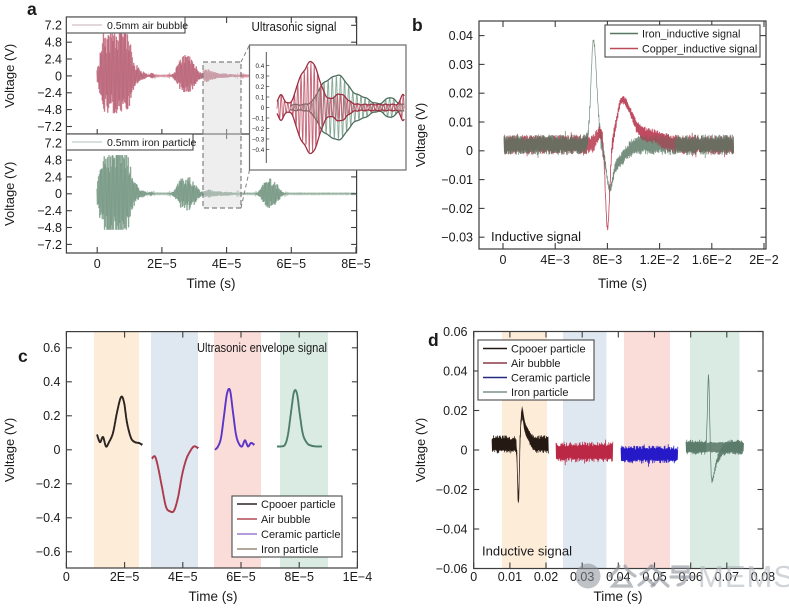 Image resolution: width=789 pixels, height=609 pixels. I want to click on svg-text: 1E−4, so click(358, 577).